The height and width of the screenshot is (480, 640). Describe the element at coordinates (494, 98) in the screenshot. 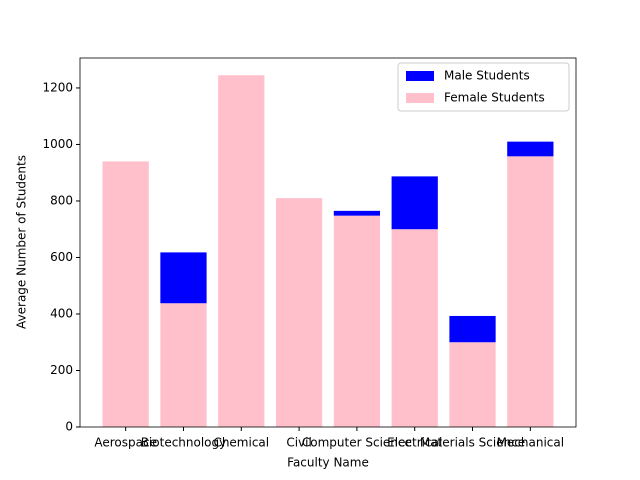

I see `legend-label: Female Students` at that location.